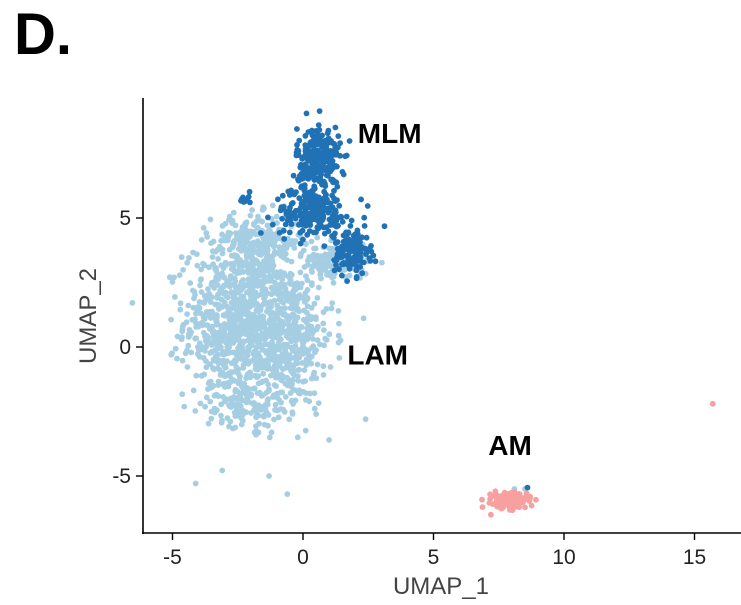 Image resolution: width=741 pixels, height=605 pixels. What do you see at coordinates (172, 557) in the screenshot?
I see `x-tick-label: -5` at bounding box center [172, 557].